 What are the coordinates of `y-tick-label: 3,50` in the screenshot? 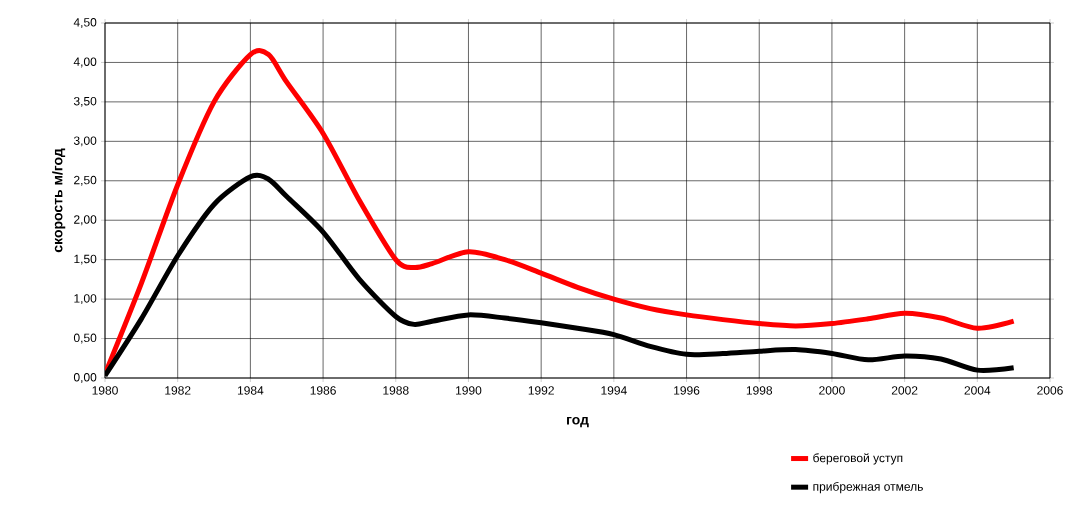 It's located at (85, 101).